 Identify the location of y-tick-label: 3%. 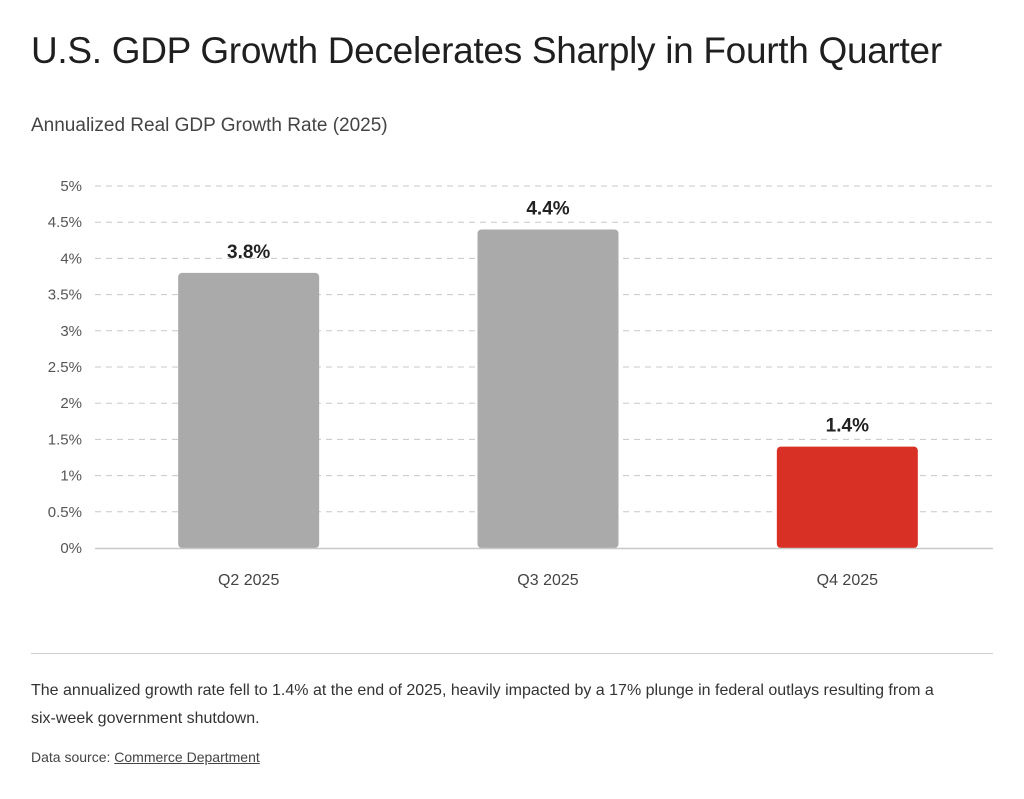
(71, 331).